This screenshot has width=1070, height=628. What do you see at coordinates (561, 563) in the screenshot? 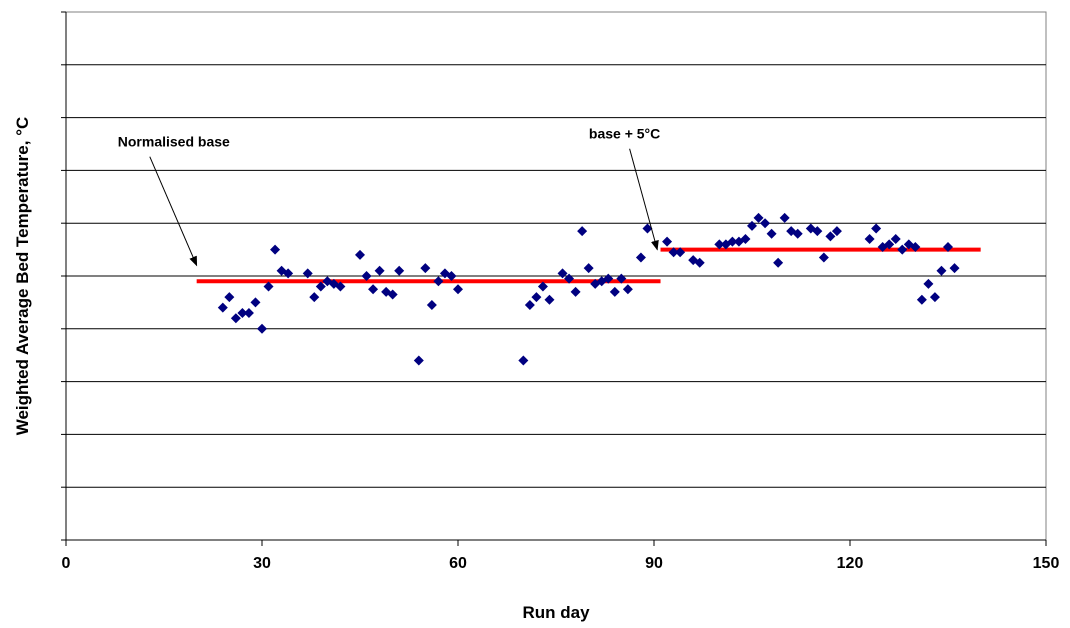
I see `x-tick-labels: 0 30 60 90 120 150` at bounding box center [561, 563].